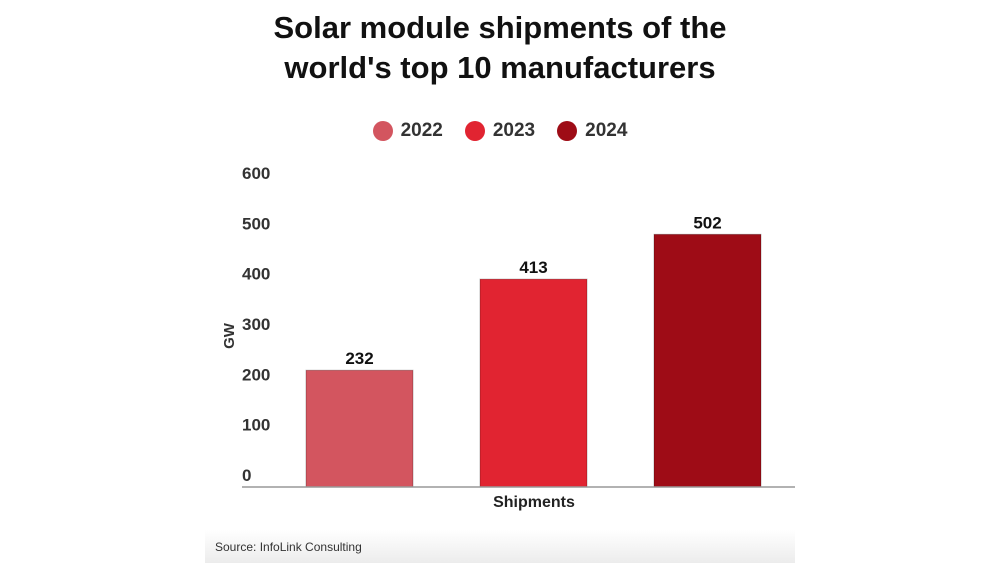 This screenshot has height=563, width=1000. I want to click on y-tick-label: 500, so click(256, 223).